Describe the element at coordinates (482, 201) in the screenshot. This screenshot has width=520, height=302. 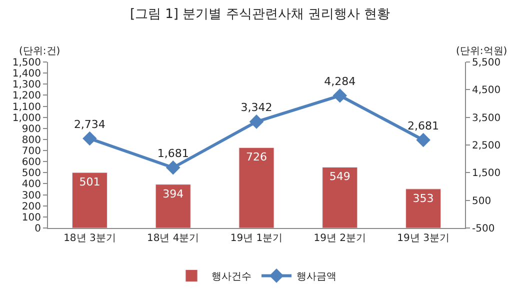
I see `y2-tick-label: 500` at that location.